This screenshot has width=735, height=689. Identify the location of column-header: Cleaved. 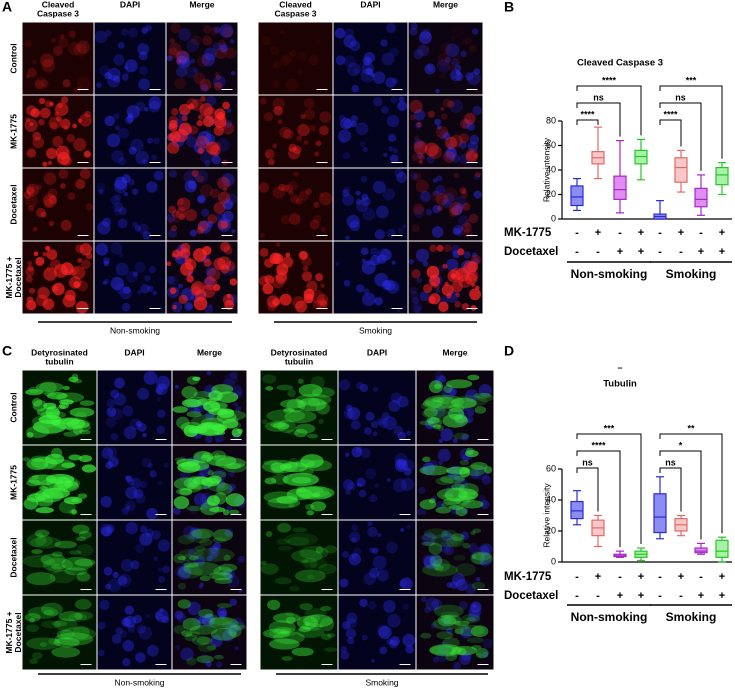
(58, 4).